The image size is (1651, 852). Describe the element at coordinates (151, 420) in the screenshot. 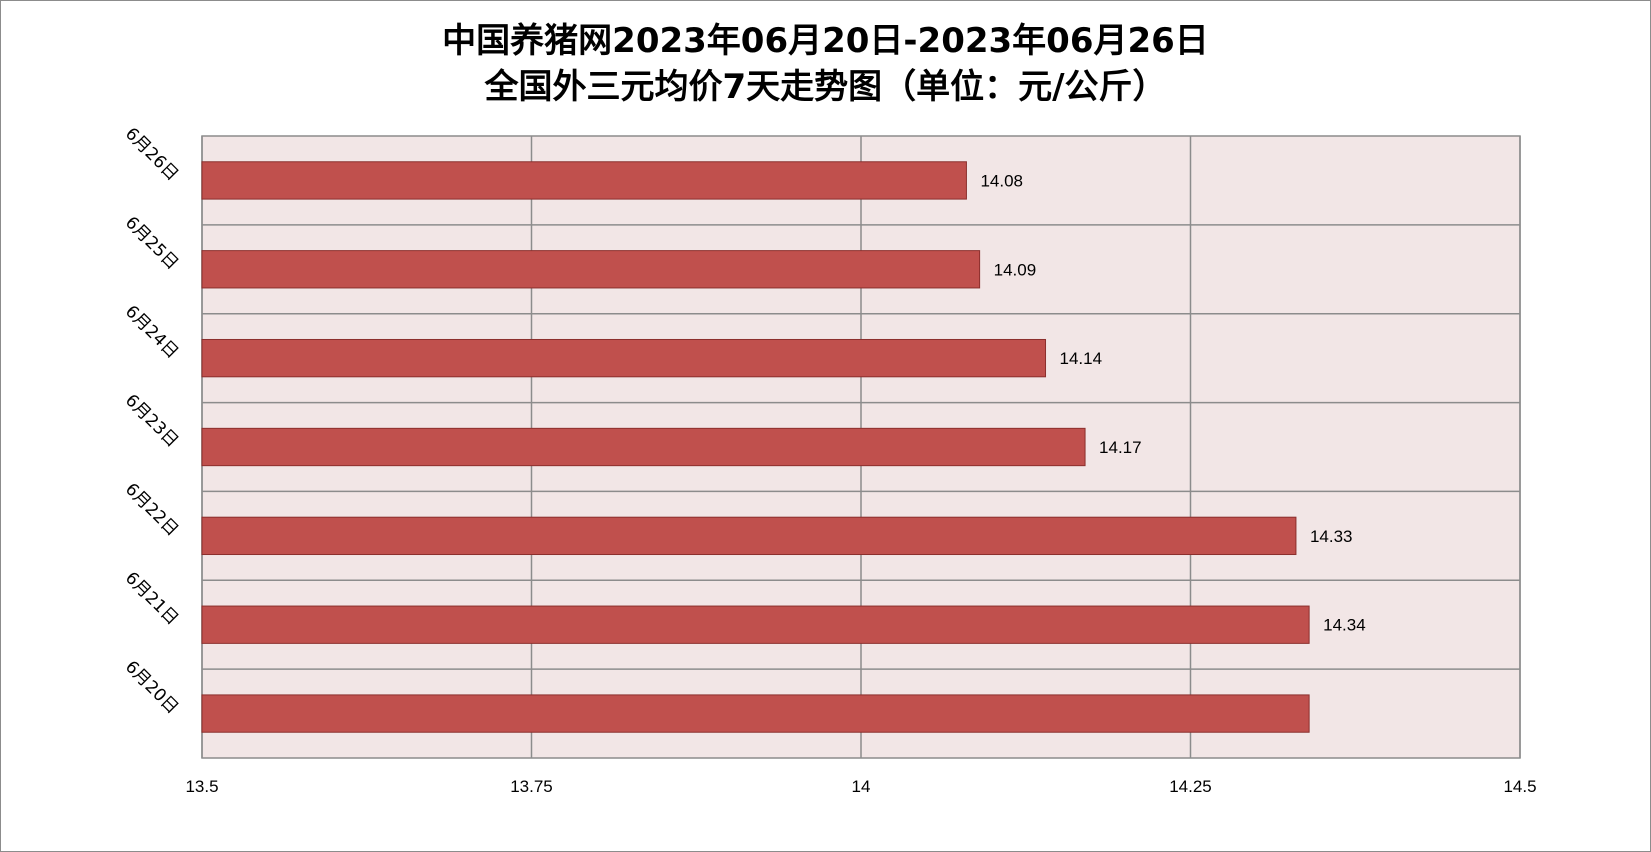

I see `y-tick-label-3: 6月23日` at that location.